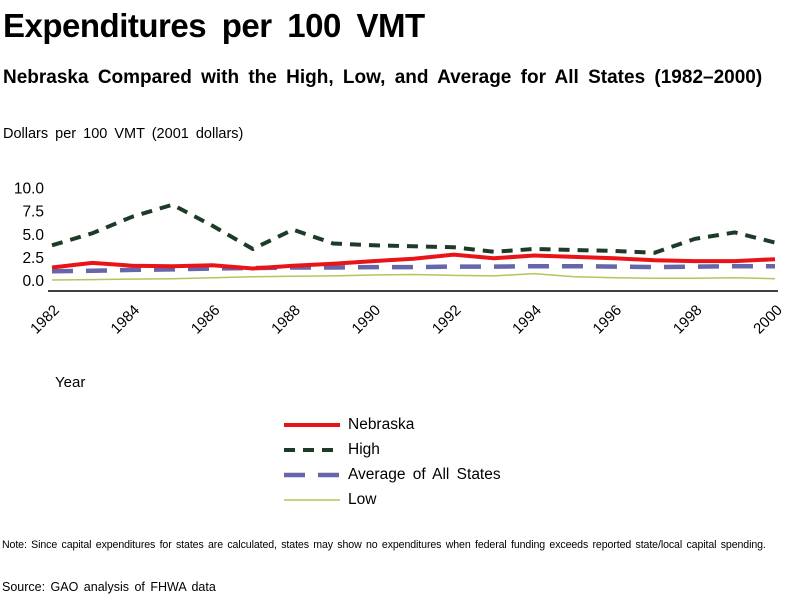 The height and width of the screenshot is (600, 800). I want to click on x-tick-label: 1998, so click(688, 320).